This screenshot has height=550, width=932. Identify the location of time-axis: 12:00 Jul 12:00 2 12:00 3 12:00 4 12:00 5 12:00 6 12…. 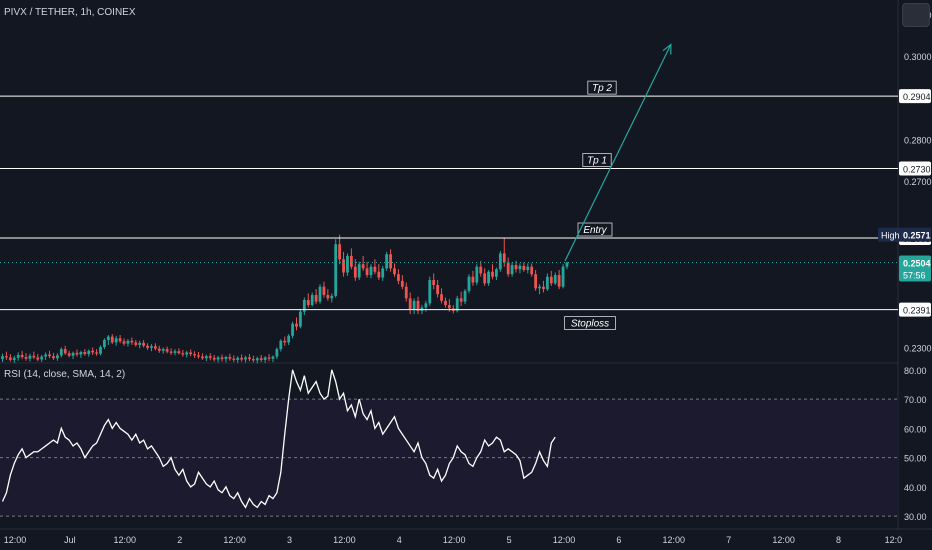
(466, 536).